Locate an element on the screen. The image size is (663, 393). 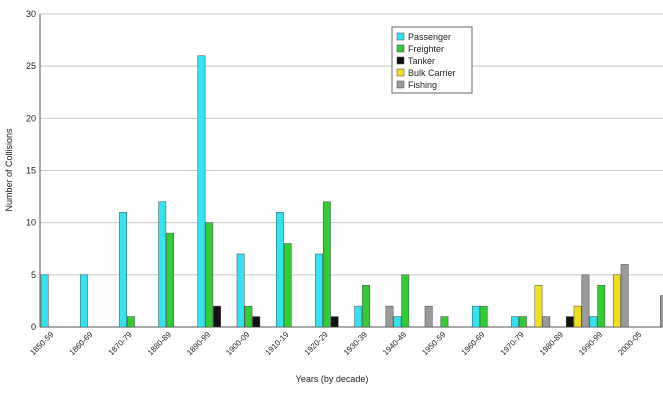
x-tick-label: 1900-09 is located at coordinates (238, 344).